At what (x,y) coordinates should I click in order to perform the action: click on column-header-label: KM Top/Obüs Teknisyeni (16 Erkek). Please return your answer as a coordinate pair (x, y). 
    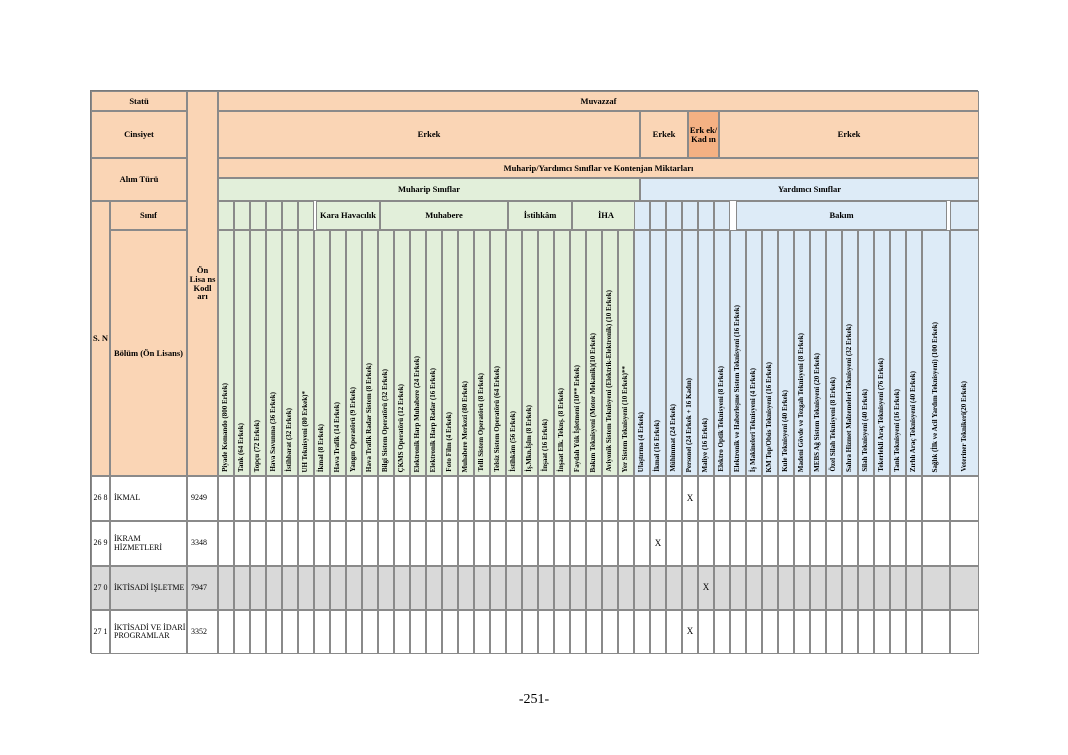
    Looking at the image, I should click on (769, 416).